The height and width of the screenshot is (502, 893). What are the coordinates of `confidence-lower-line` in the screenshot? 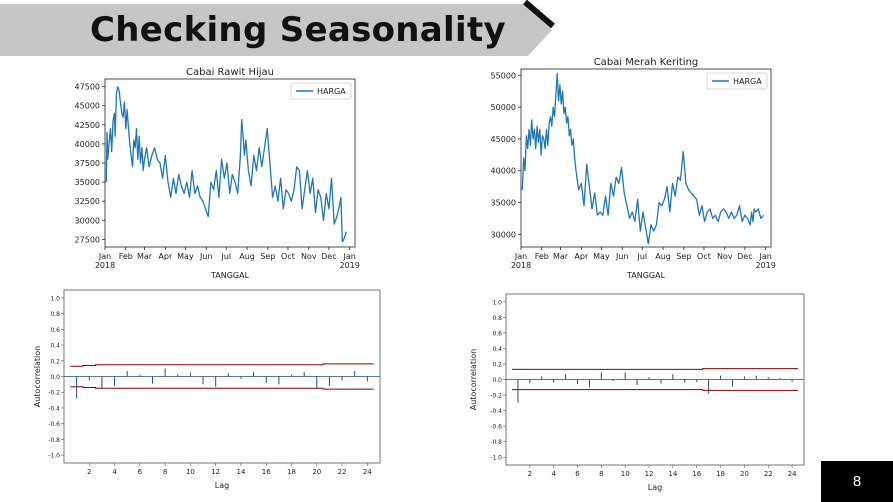 It's located at (655, 390).